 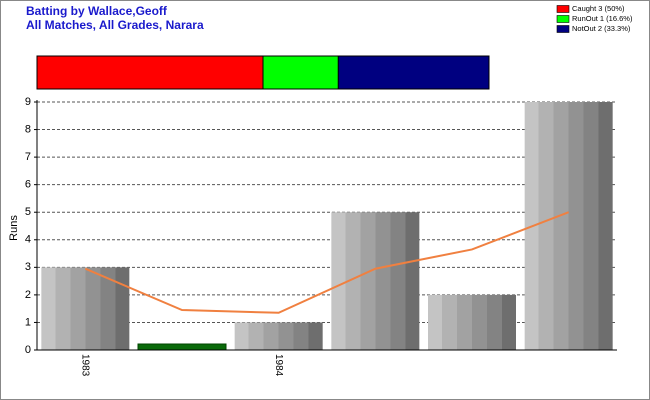 I want to click on x-tick-label: 1983, so click(x=85, y=365).